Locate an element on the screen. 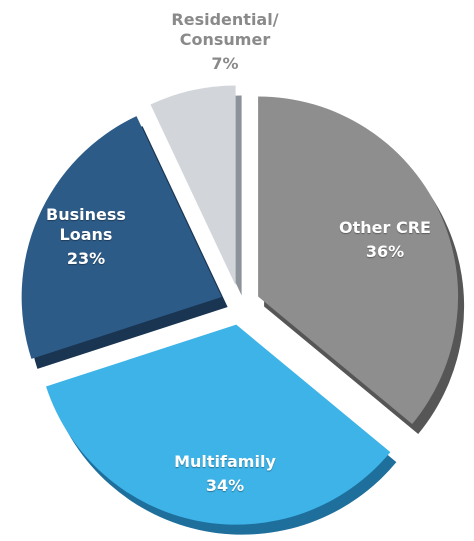 This screenshot has height=541, width=474. slice-label: Business Loans is located at coordinates (86, 224).